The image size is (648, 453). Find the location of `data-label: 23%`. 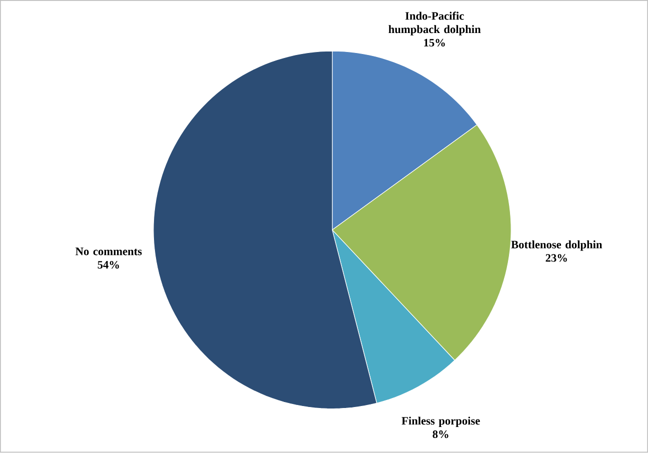

data-label: 23% is located at coordinates (556, 258).